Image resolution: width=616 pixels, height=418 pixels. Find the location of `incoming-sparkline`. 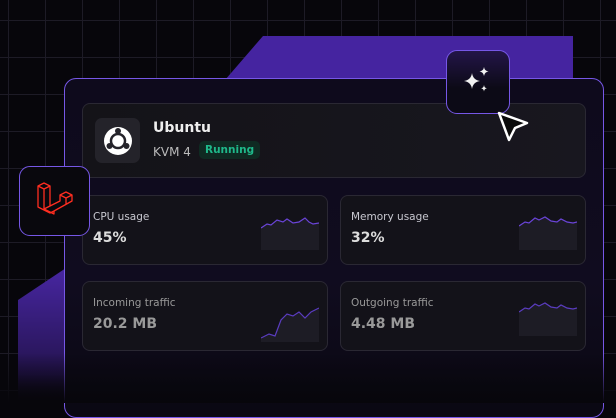

incoming-sparkline is located at coordinates (290, 324).